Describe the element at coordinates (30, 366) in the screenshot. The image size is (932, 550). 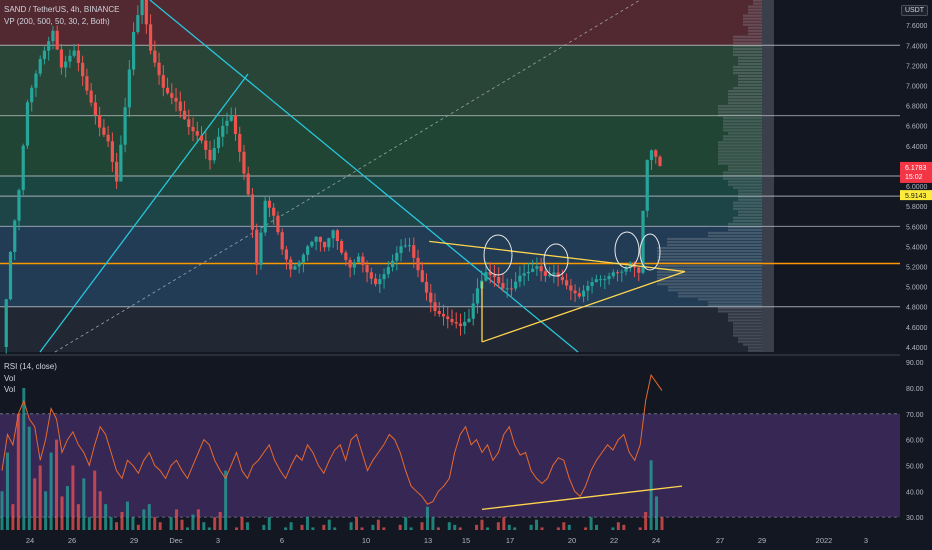
I see `rsi-indicator-label: RSI (14, close)` at that location.